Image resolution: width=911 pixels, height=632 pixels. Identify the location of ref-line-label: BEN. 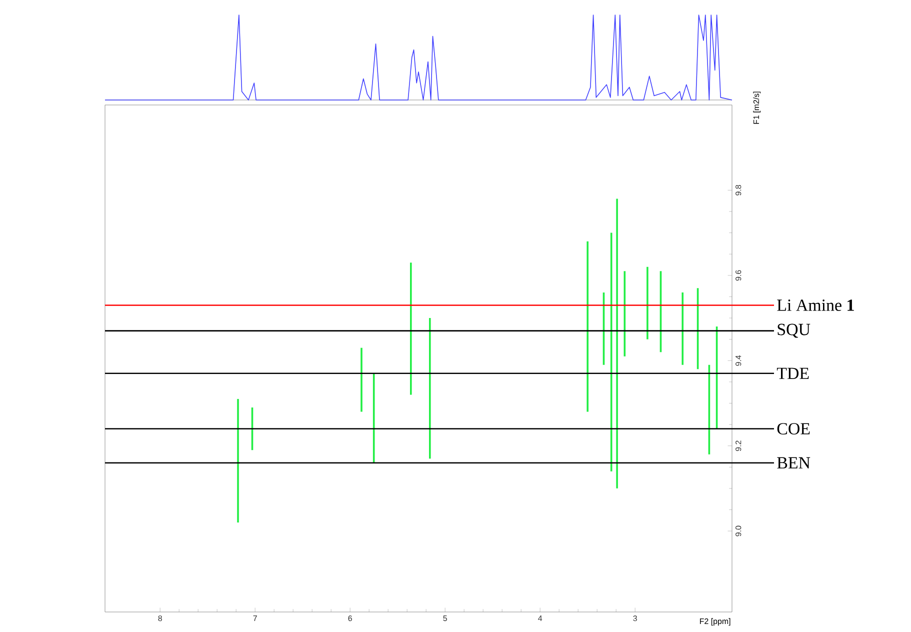
(793, 462).